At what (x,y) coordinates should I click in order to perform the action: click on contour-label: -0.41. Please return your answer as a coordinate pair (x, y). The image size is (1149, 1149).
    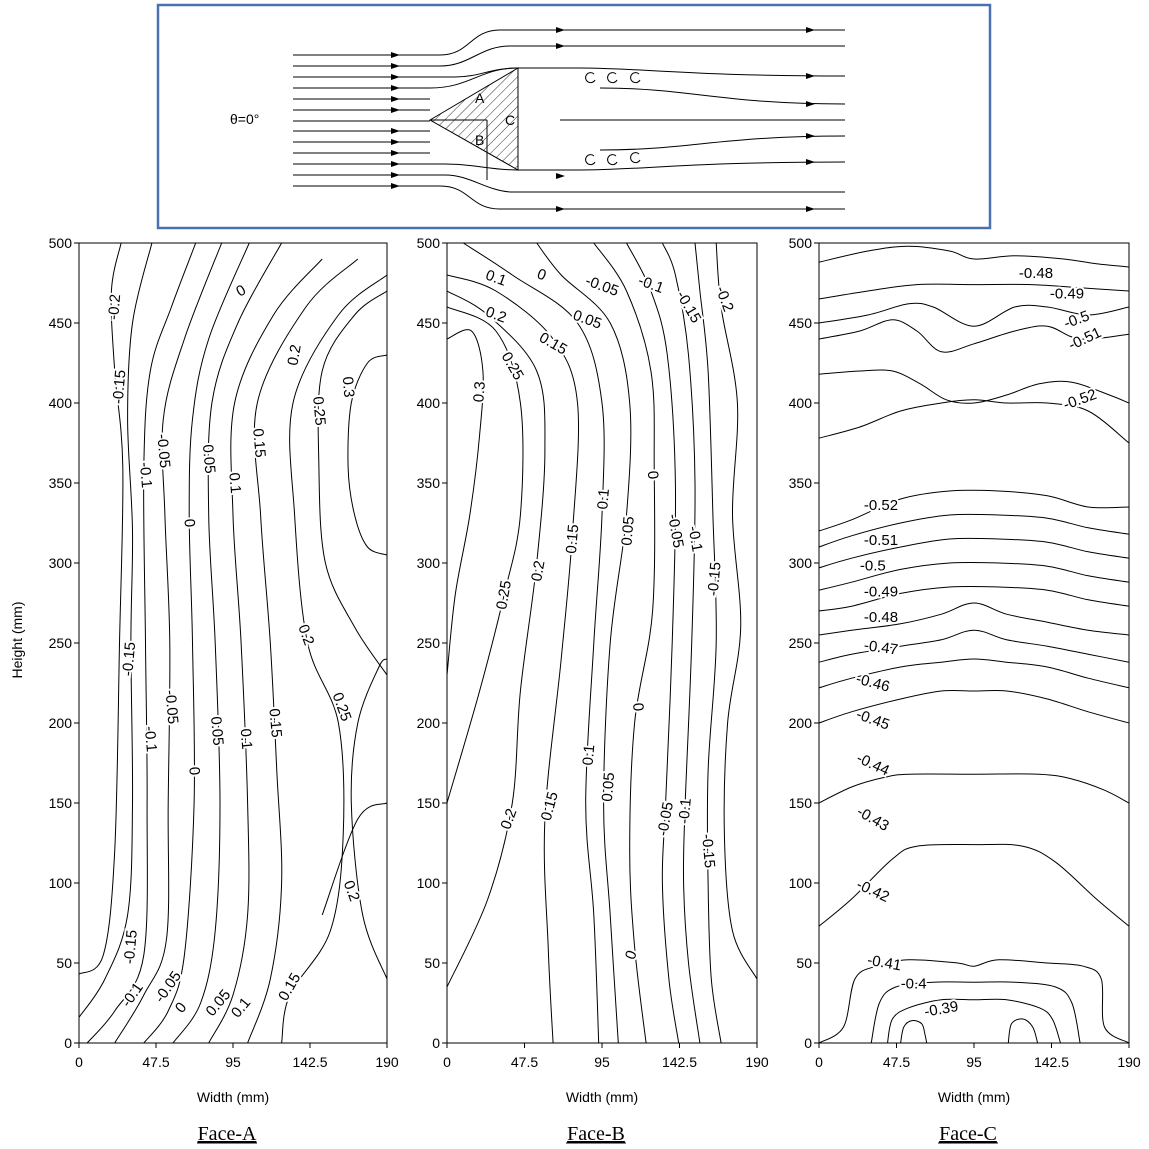
    Looking at the image, I should click on (884, 963).